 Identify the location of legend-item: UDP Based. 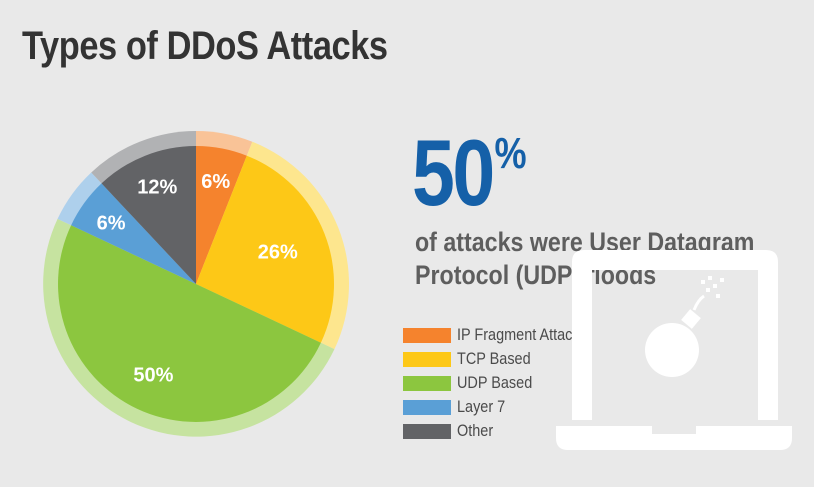
(506, 383).